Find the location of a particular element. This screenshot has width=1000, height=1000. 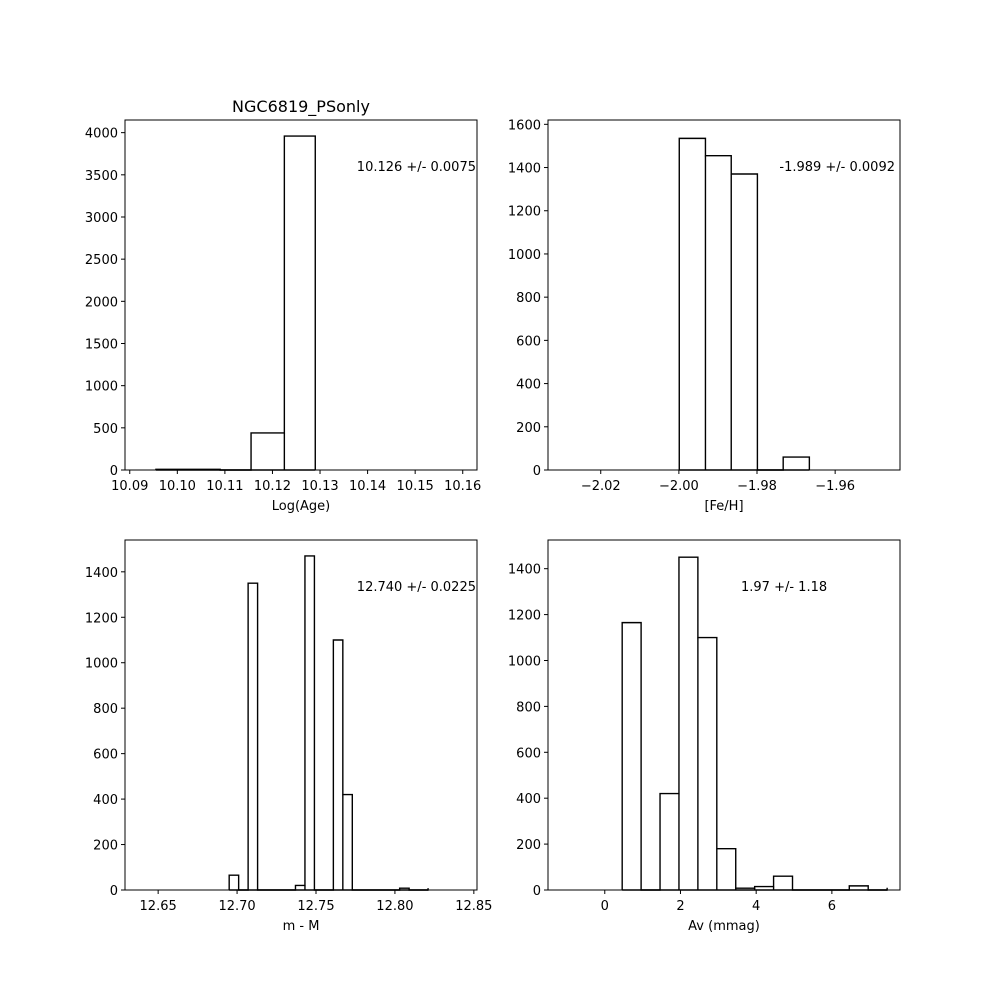

y-tick-label: 2500 is located at coordinates (101, 260).